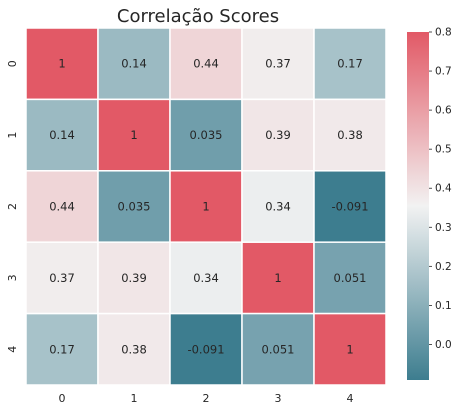 Image resolution: width=455 pixels, height=411 pixels. I want to click on colorbar-tick-label: 0.2, so click(443, 267).